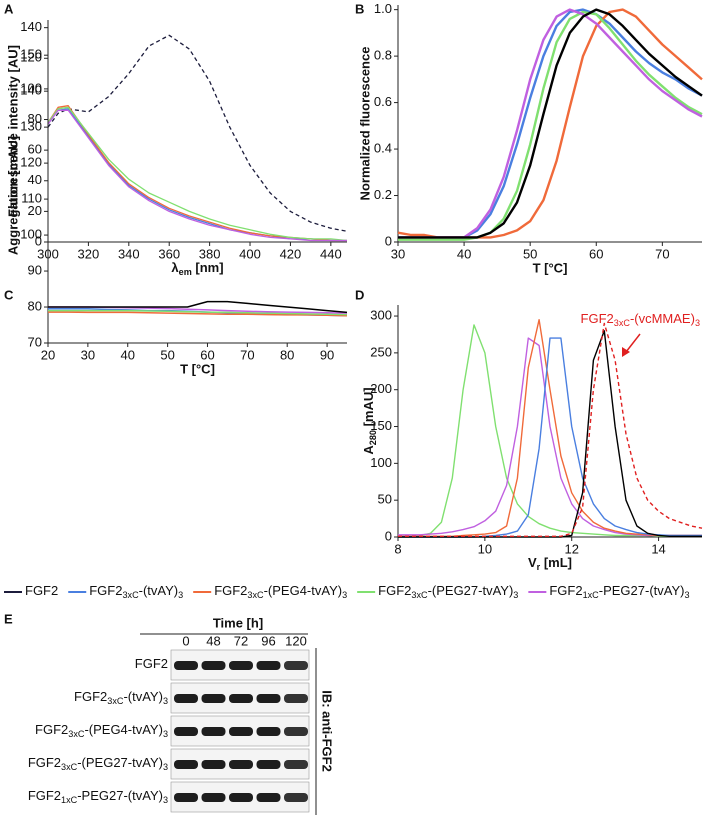 The image size is (704, 818). I want to click on x-tick-label: 90, so click(327, 354).